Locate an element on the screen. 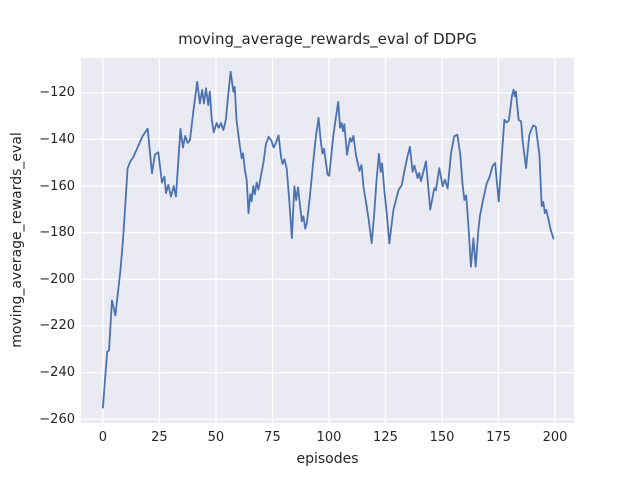 This screenshot has width=640, height=480. y-tick-label: −260 is located at coordinates (57, 419).